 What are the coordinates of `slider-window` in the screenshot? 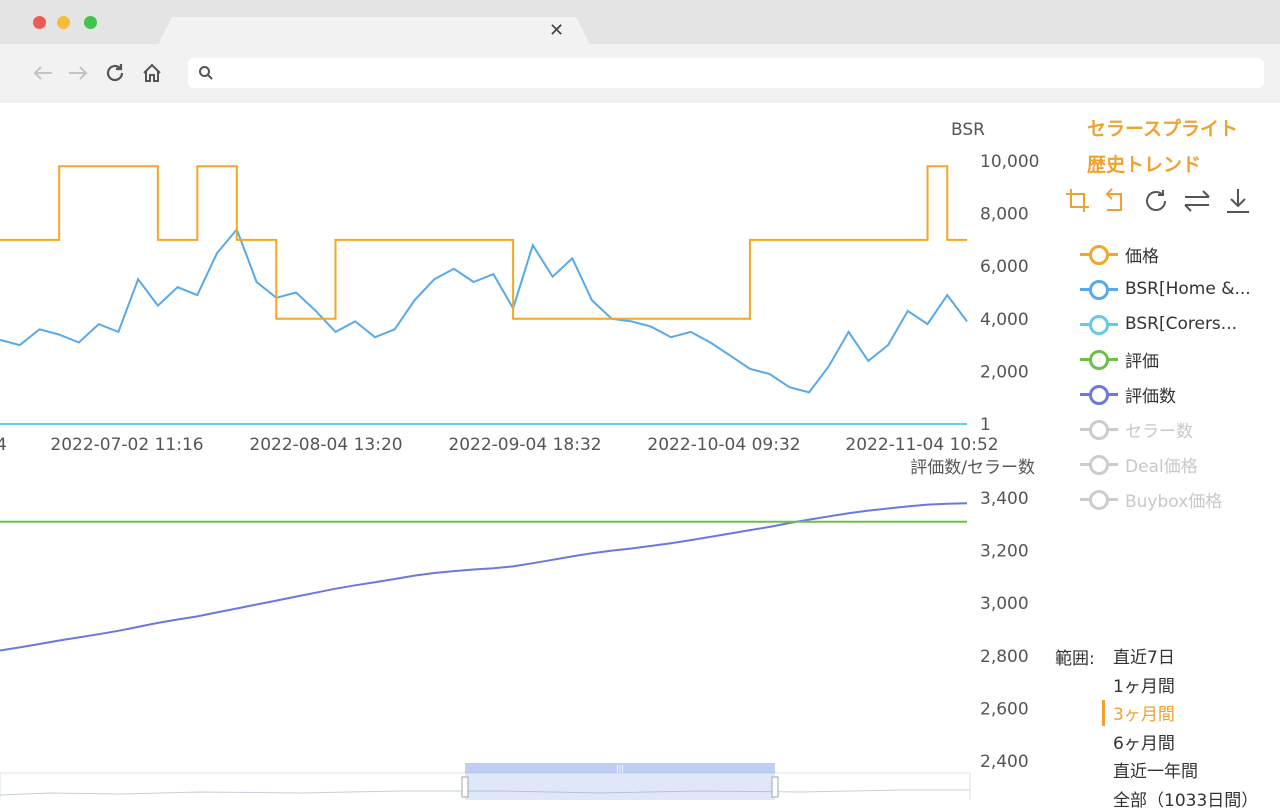 It's located at (620, 781).